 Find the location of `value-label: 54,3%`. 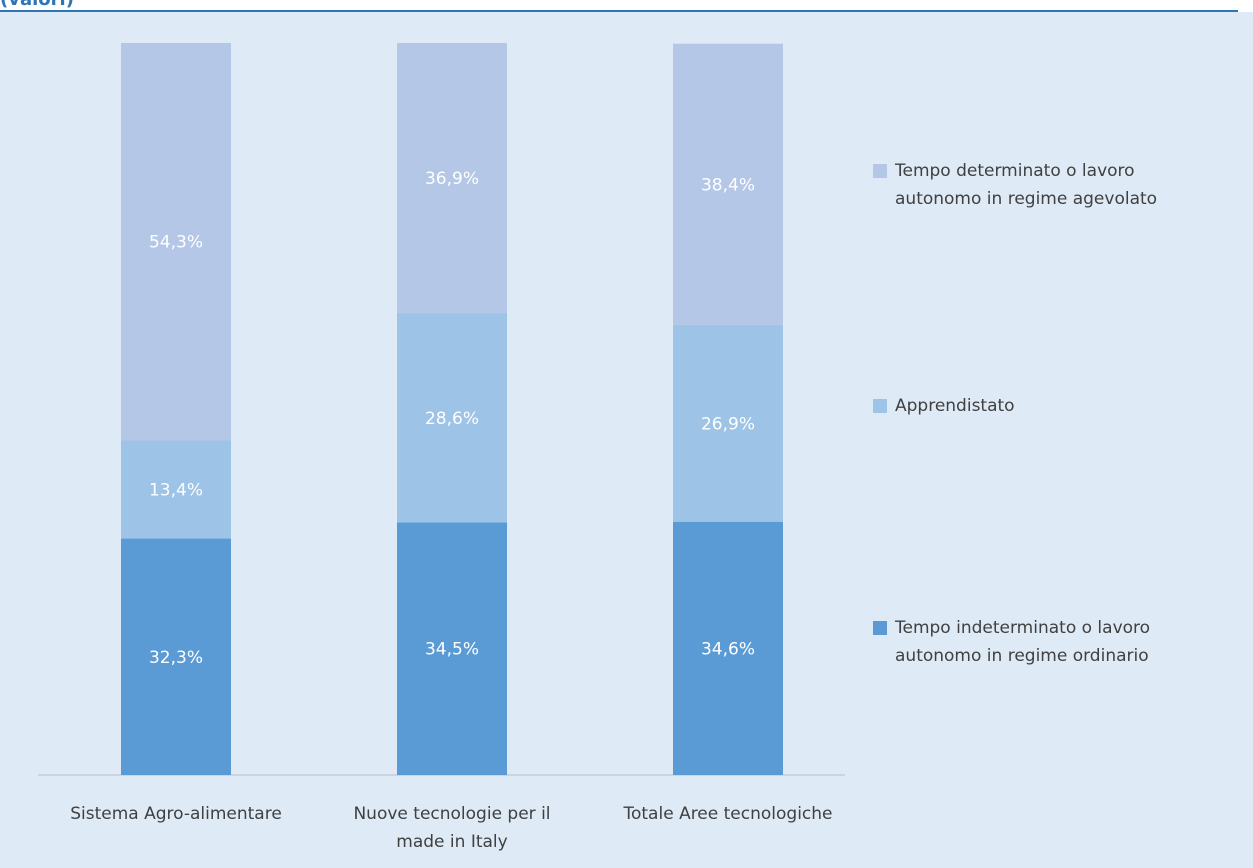

value-label: 54,3% is located at coordinates (176, 243).